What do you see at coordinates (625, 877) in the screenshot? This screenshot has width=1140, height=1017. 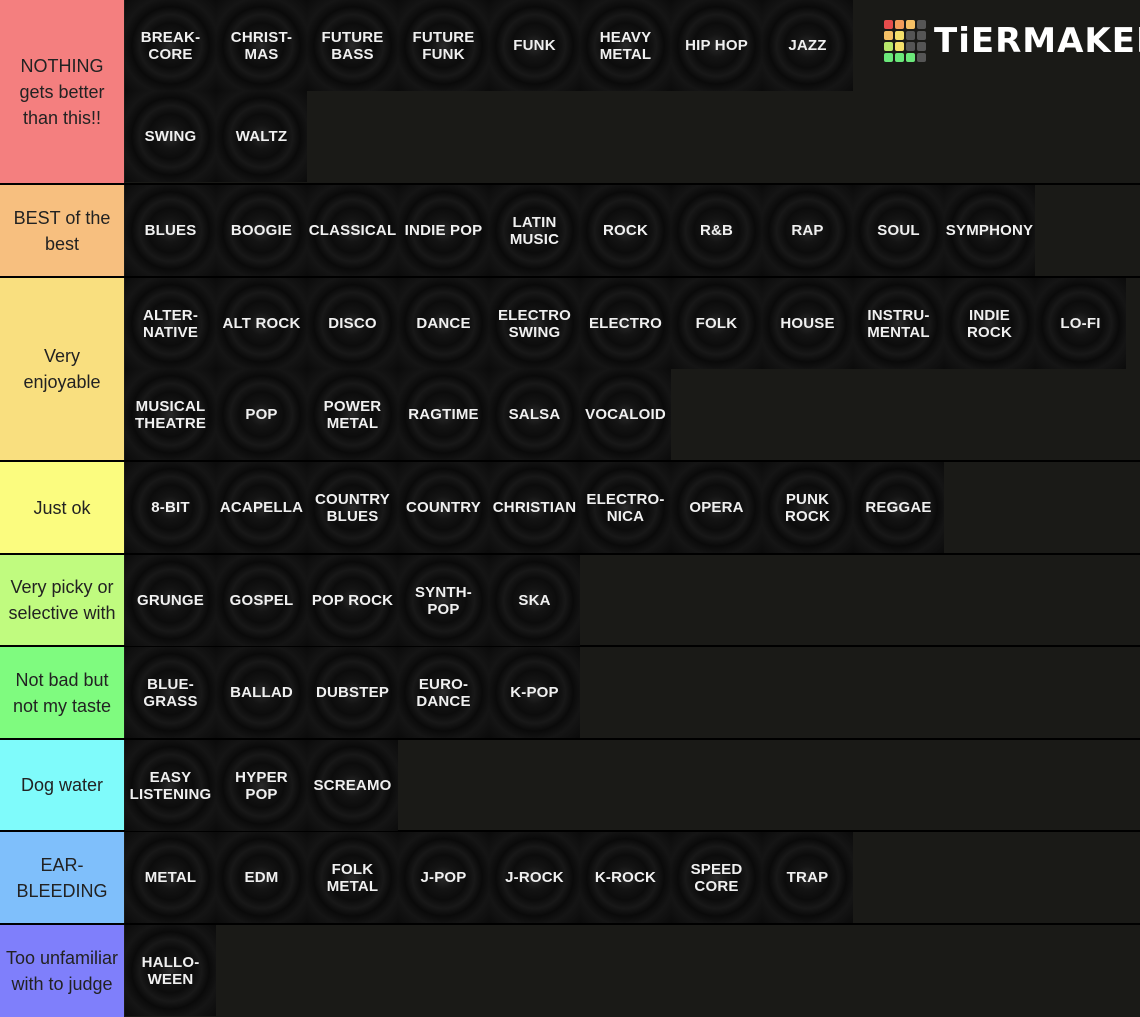 I see `genre-tile: K-ROCK` at bounding box center [625, 877].